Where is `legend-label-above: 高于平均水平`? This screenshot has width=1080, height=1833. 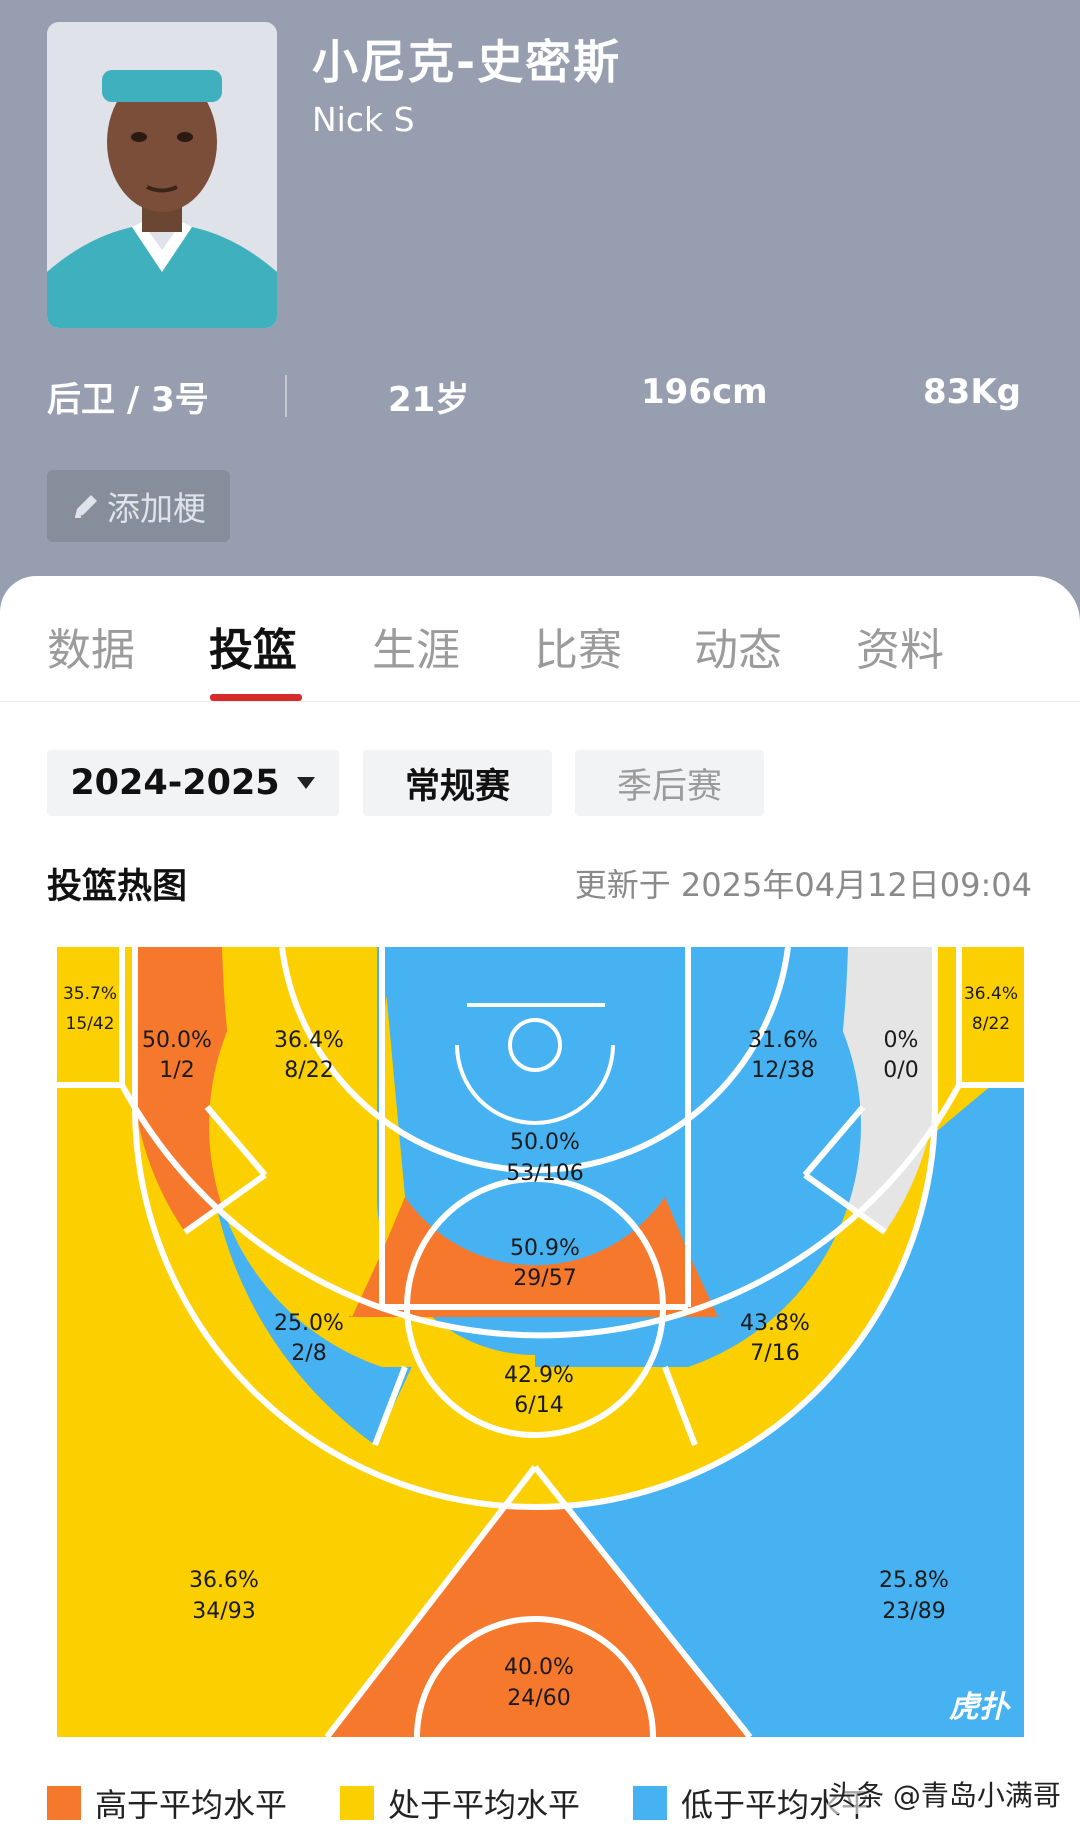 legend-label-above: 高于平均水平 is located at coordinates (191, 1805).